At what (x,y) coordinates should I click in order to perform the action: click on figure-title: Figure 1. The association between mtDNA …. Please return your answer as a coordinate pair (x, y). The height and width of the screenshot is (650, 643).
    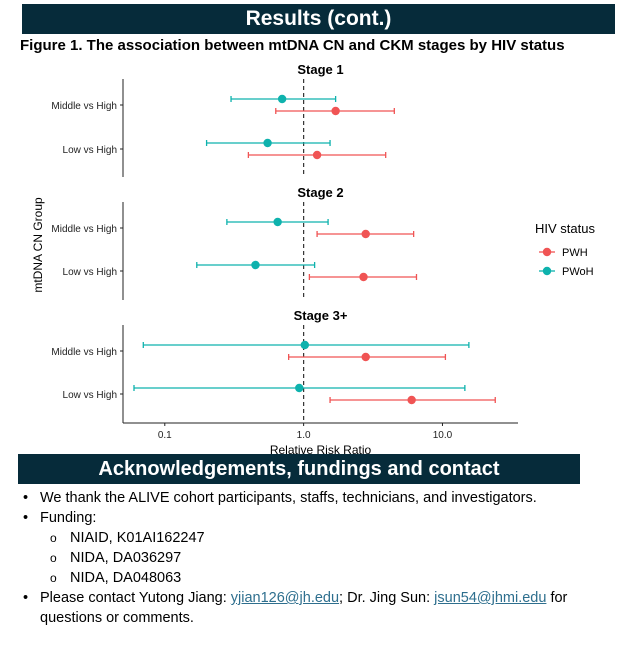
    Looking at the image, I should click on (292, 45).